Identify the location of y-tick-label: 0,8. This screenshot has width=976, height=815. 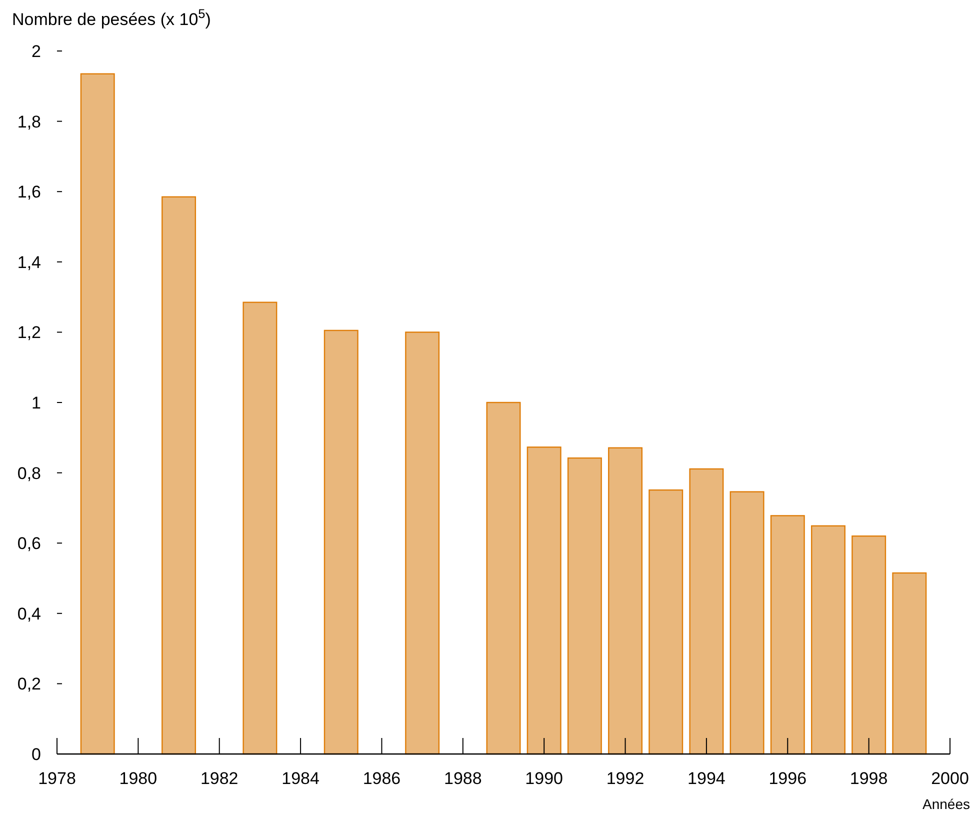
(29, 473).